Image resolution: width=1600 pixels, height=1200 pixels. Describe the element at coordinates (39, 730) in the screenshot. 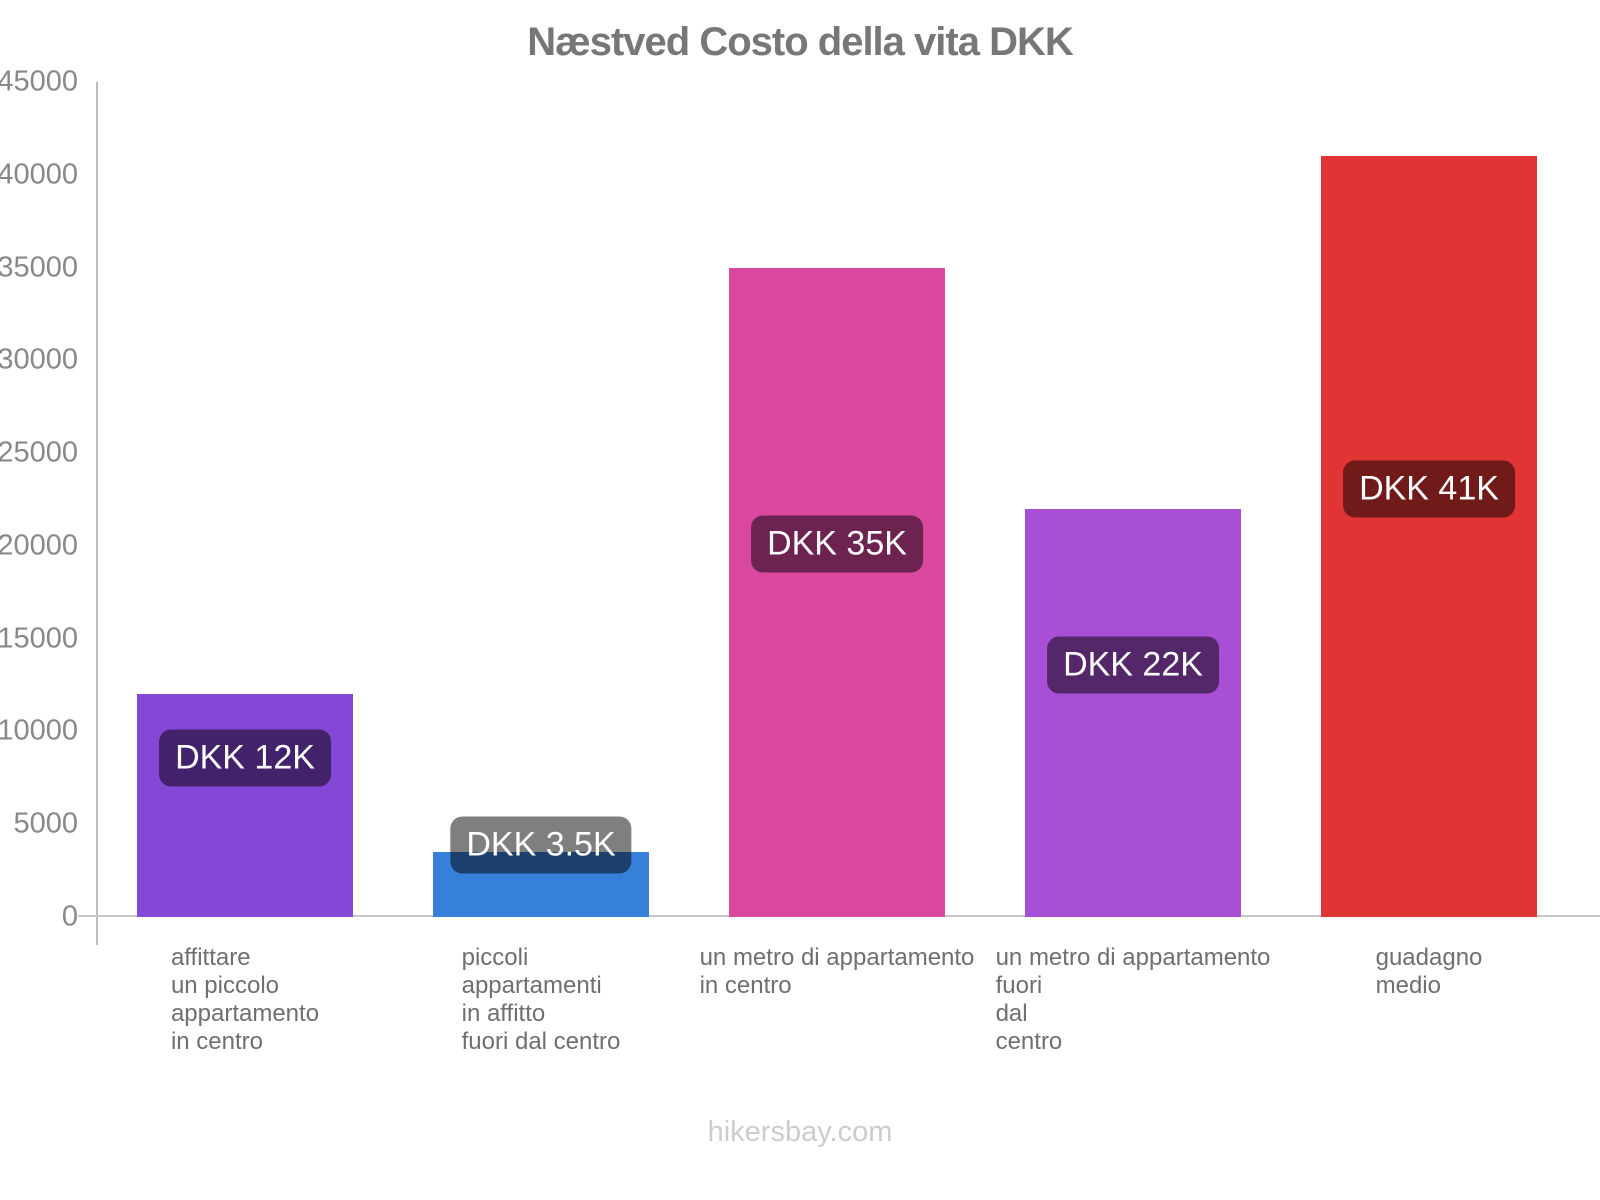

I see `y-tick-label: 10000` at that location.